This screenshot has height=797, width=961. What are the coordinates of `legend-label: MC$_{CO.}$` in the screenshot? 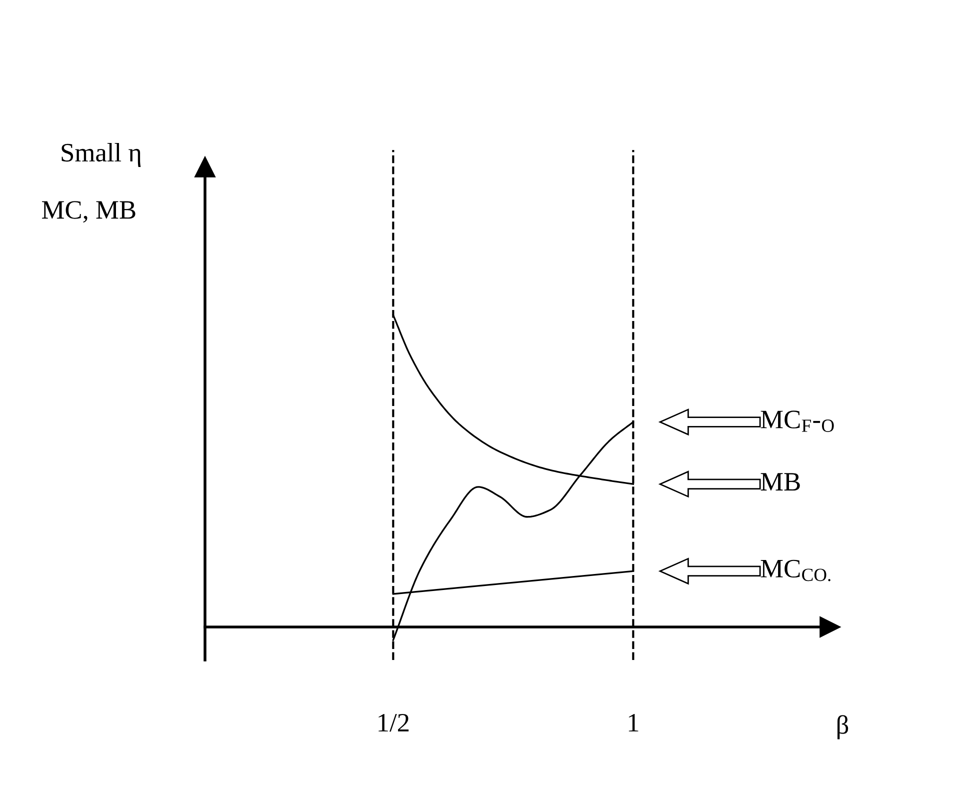 It's located at (795, 571).